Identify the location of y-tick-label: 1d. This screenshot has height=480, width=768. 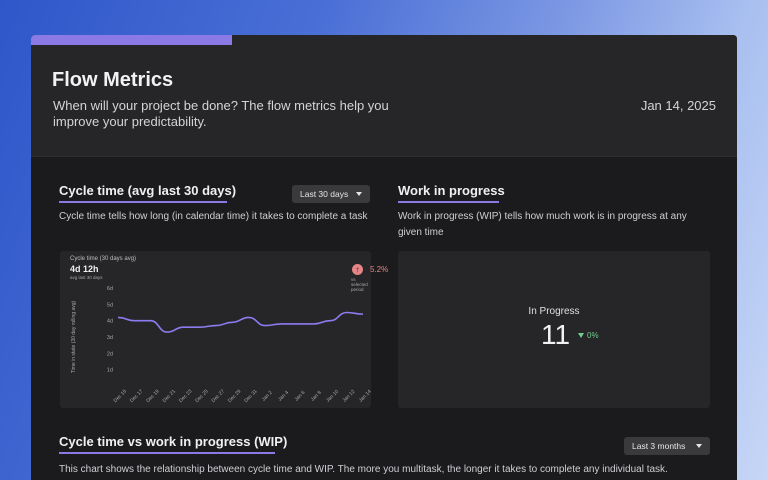
(110, 371).